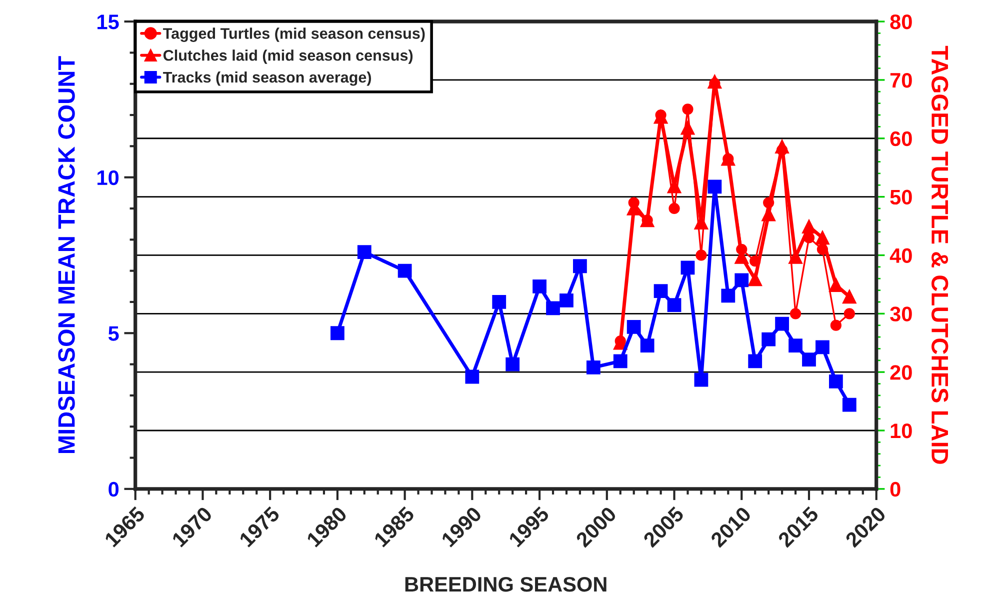 This screenshot has width=988, height=615. Describe the element at coordinates (108, 22) in the screenshot. I see `y-tick-label: 15` at that location.